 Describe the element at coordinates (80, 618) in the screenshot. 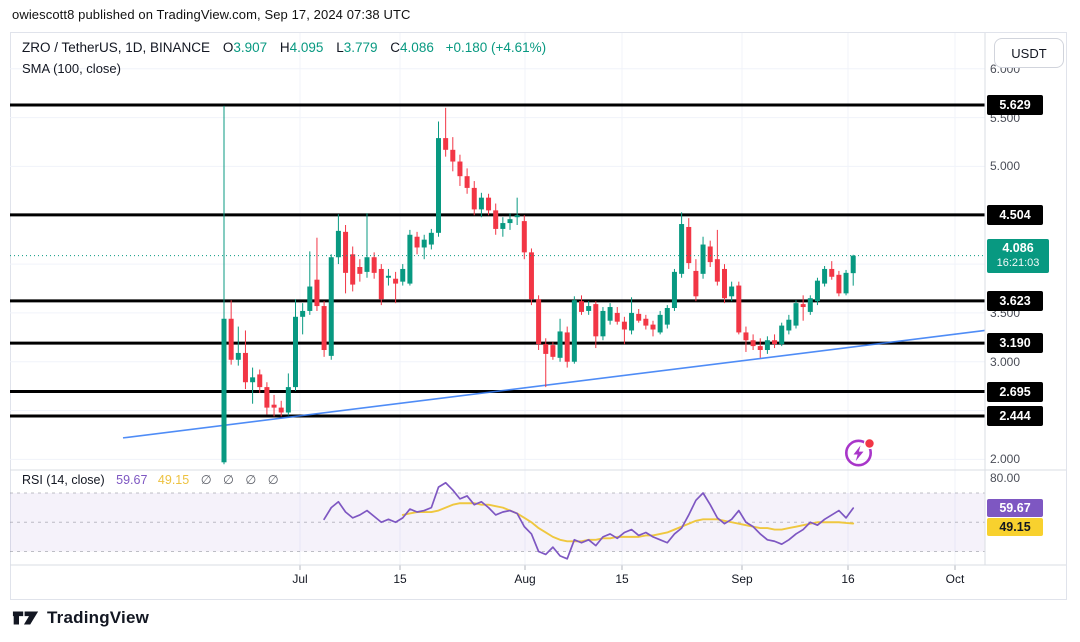

I see `tradingview-logo-link: TradingView` at that location.